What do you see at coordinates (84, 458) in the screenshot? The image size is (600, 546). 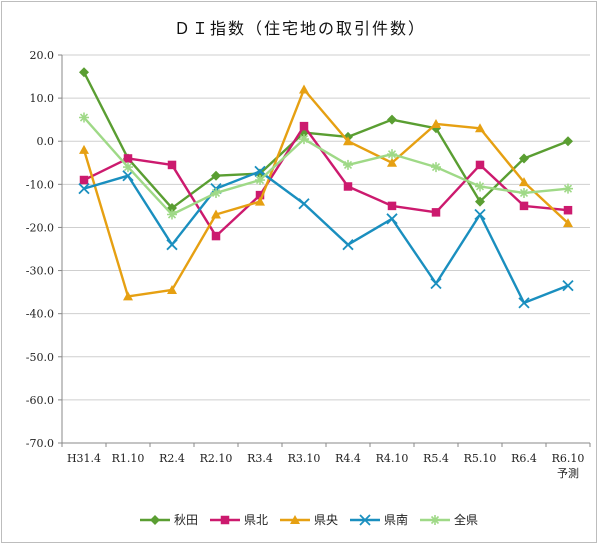 I see `x-tick-label: H31.4` at bounding box center [84, 458].